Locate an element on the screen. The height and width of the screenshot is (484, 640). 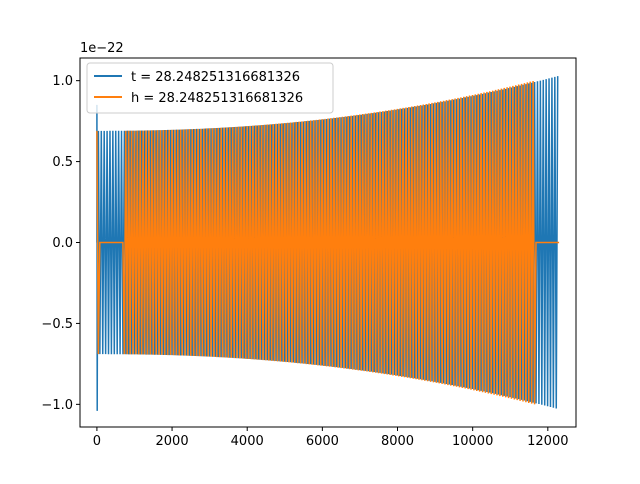
legend-box is located at coordinates (210, 88).